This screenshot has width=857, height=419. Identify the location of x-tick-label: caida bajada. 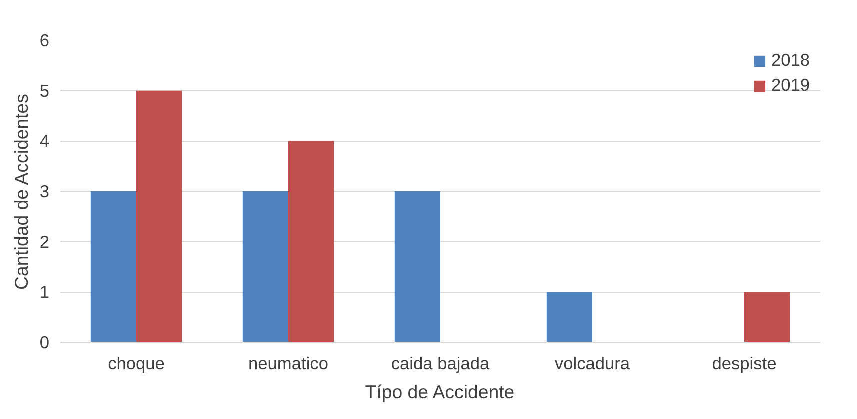
(440, 364).